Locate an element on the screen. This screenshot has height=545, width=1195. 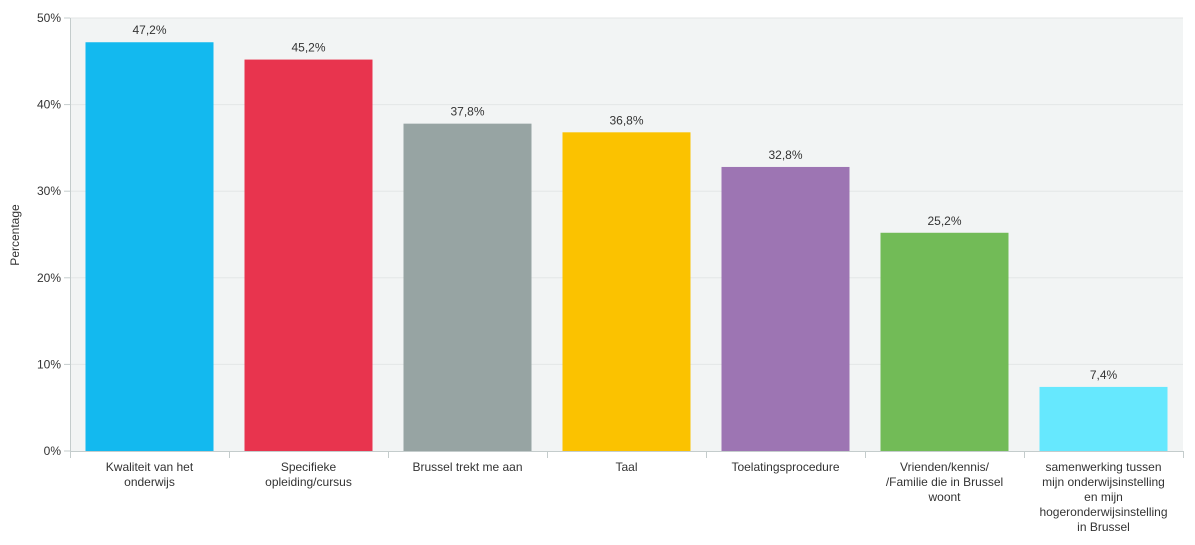
y-tick-label: 50% is located at coordinates (49, 18).